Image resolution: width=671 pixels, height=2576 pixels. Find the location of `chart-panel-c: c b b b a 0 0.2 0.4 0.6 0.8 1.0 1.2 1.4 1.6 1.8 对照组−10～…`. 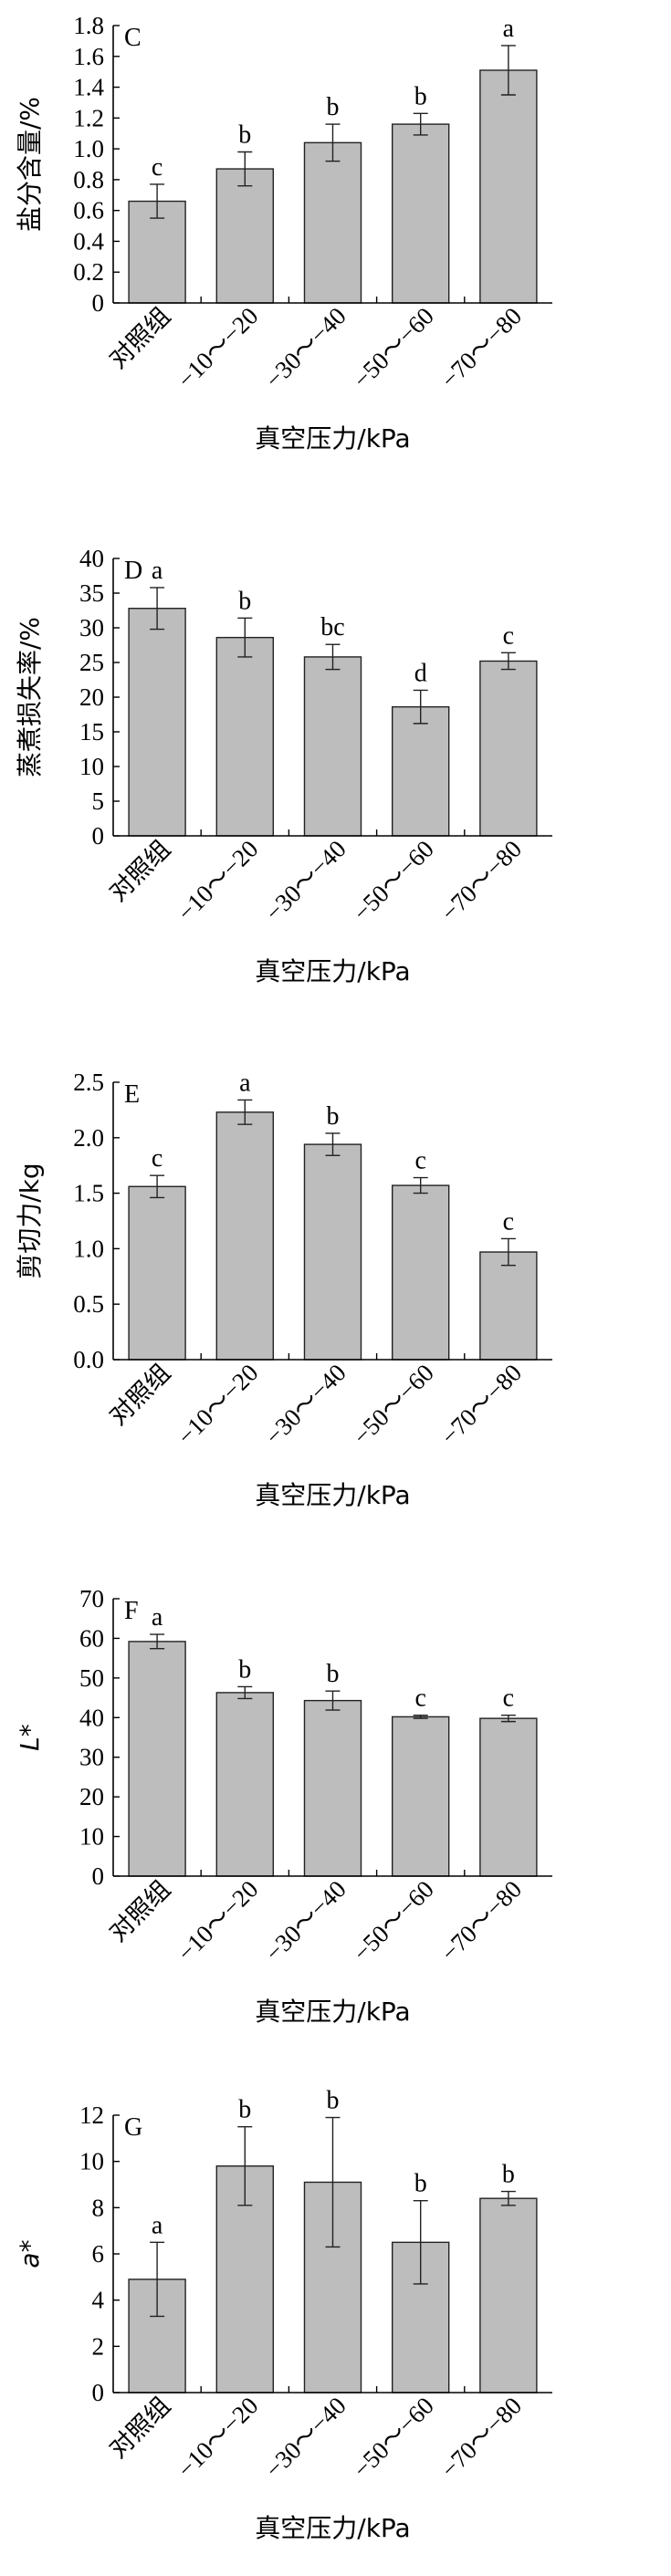

chart-panel-c: c b b b a 0 0.2 0.4 0.6 0.8 1.0 1.2 1.4 1.6 1.8 对照组−10～… is located at coordinates (283, 233).